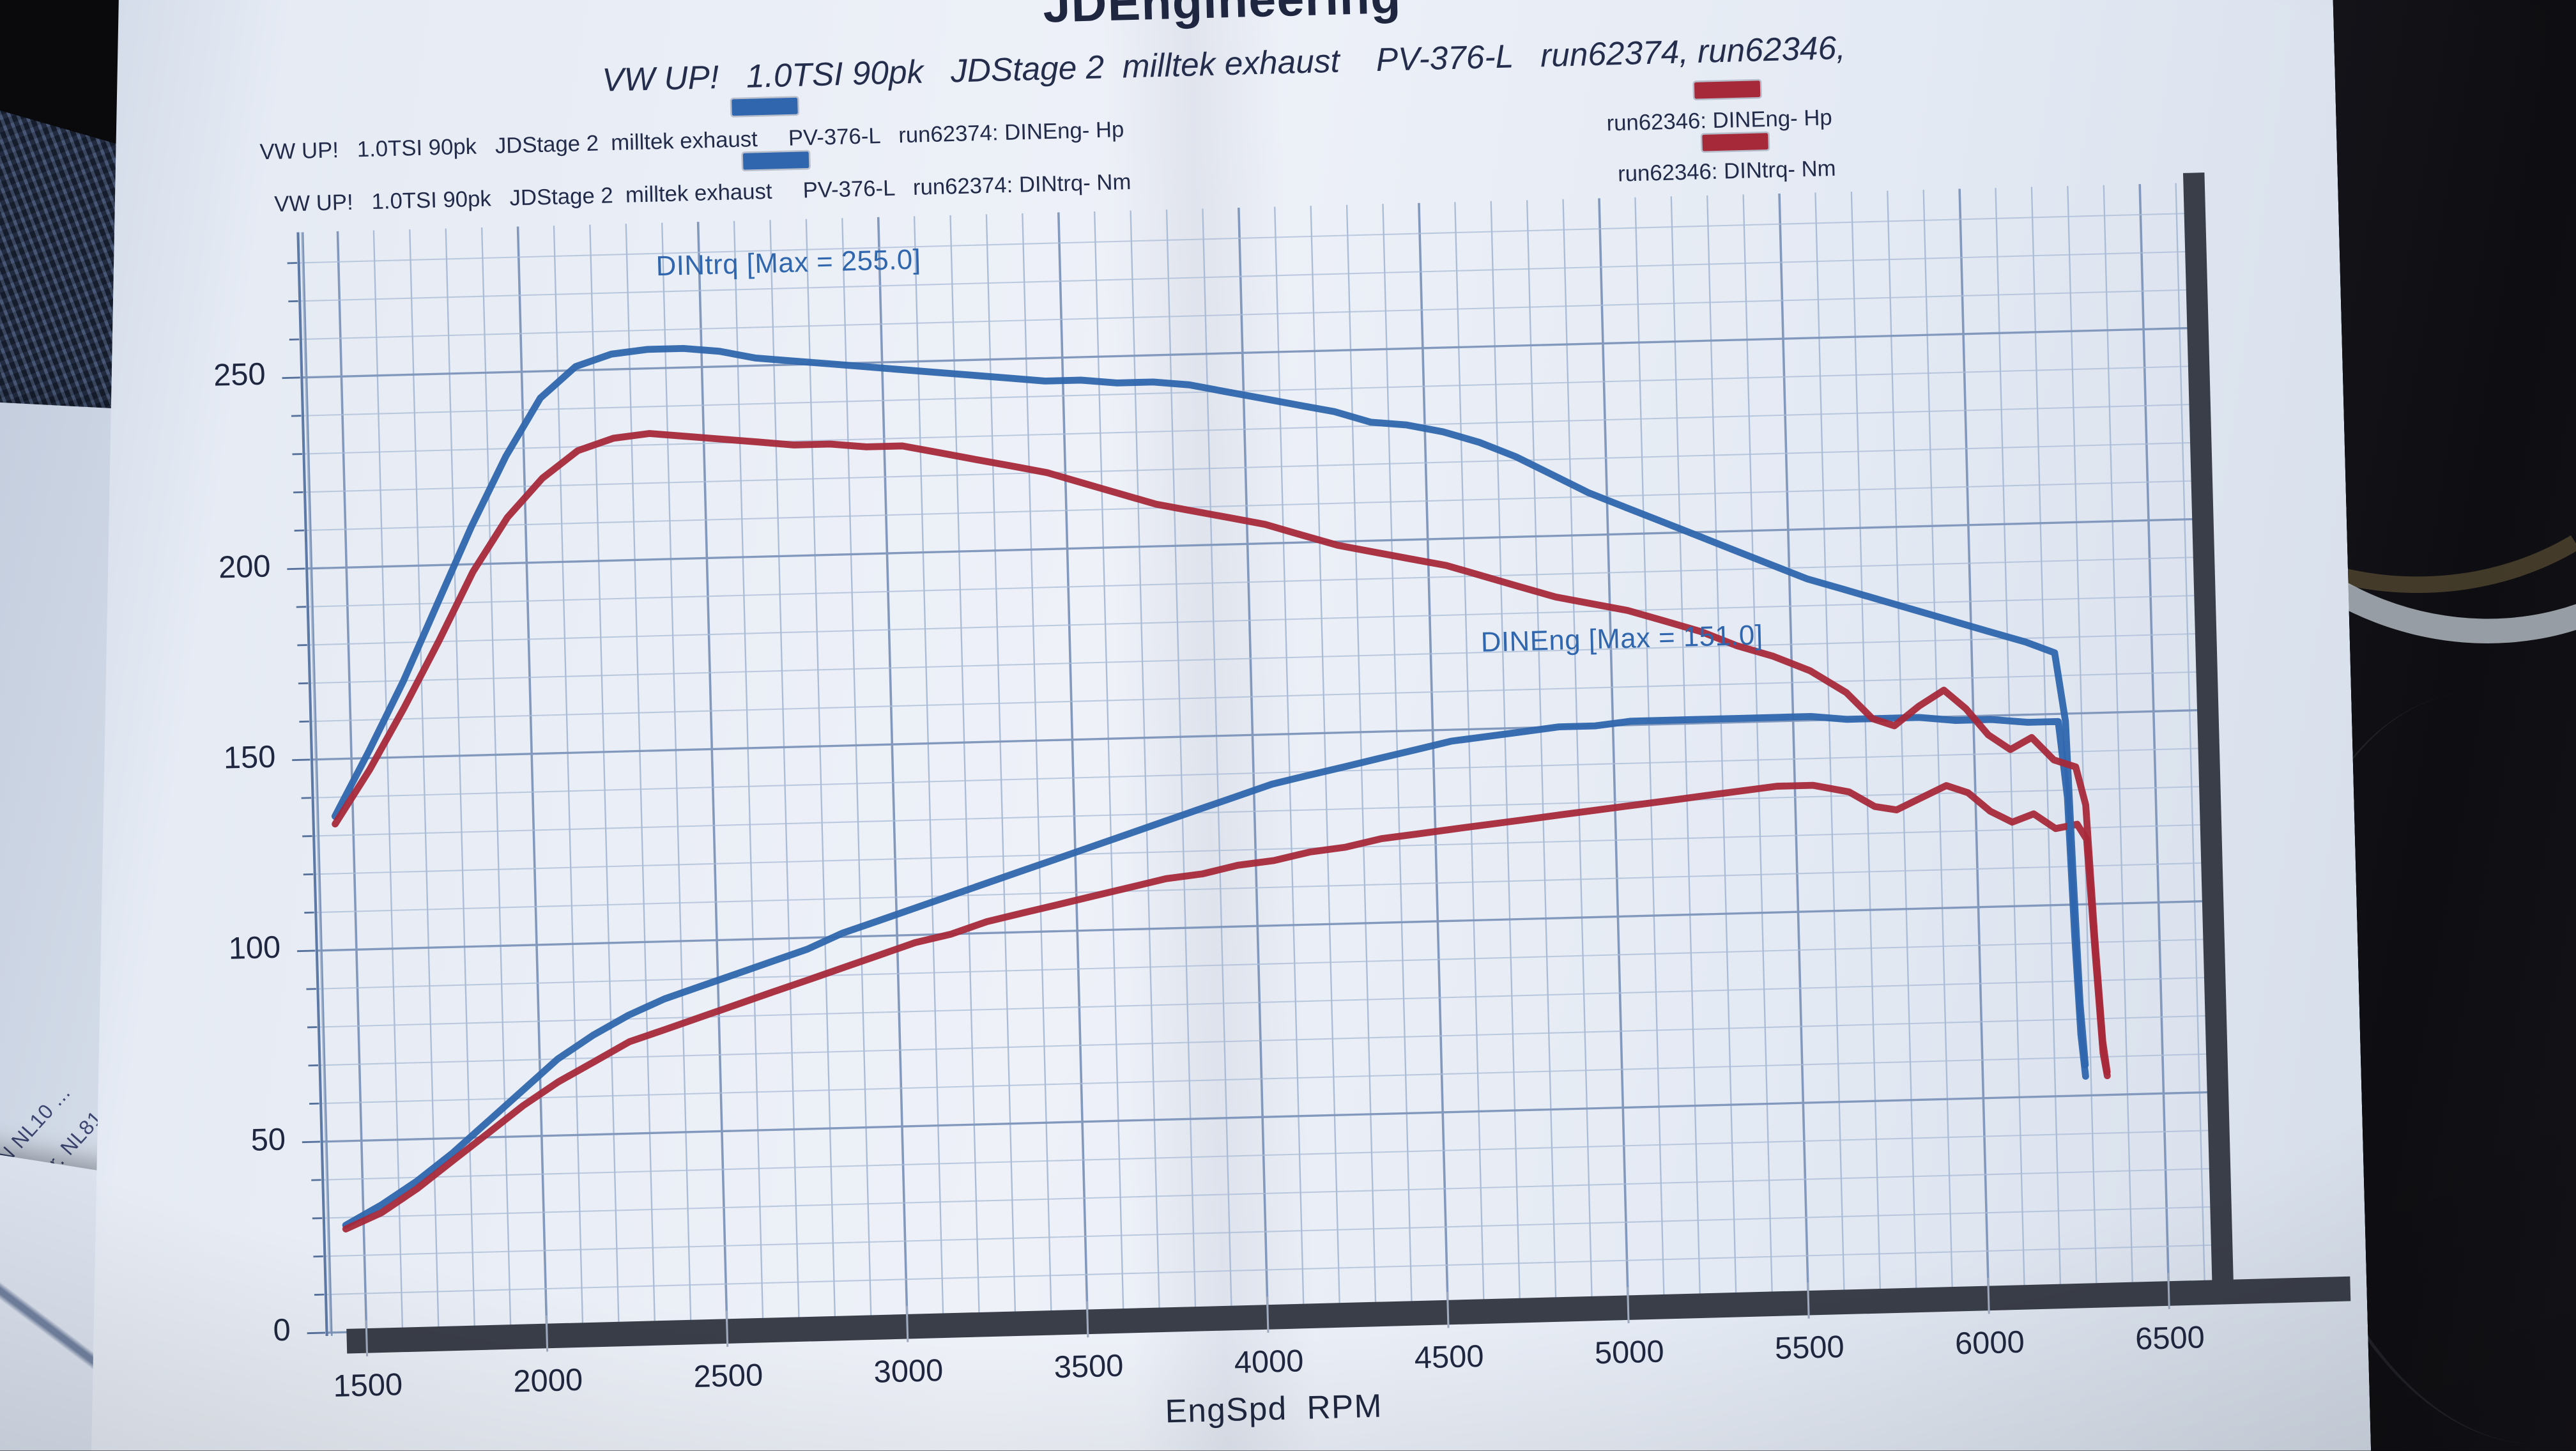 This screenshot has width=2576, height=1451. Describe the element at coordinates (1809, 1350) in the screenshot. I see `x-tick-label: 5500` at that location.